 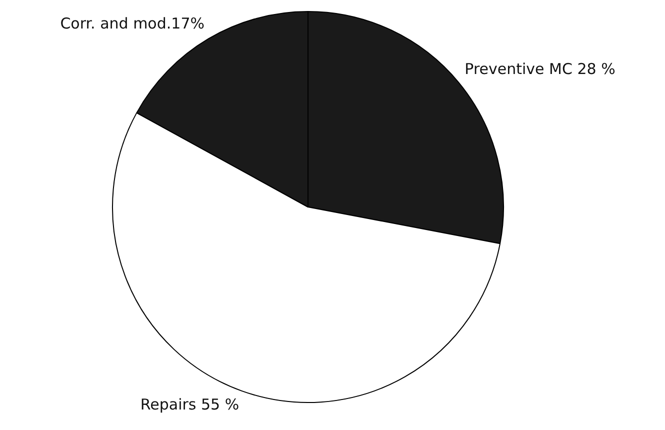 I want to click on slice-label: Corr. and mod.17%, so click(x=132, y=23).